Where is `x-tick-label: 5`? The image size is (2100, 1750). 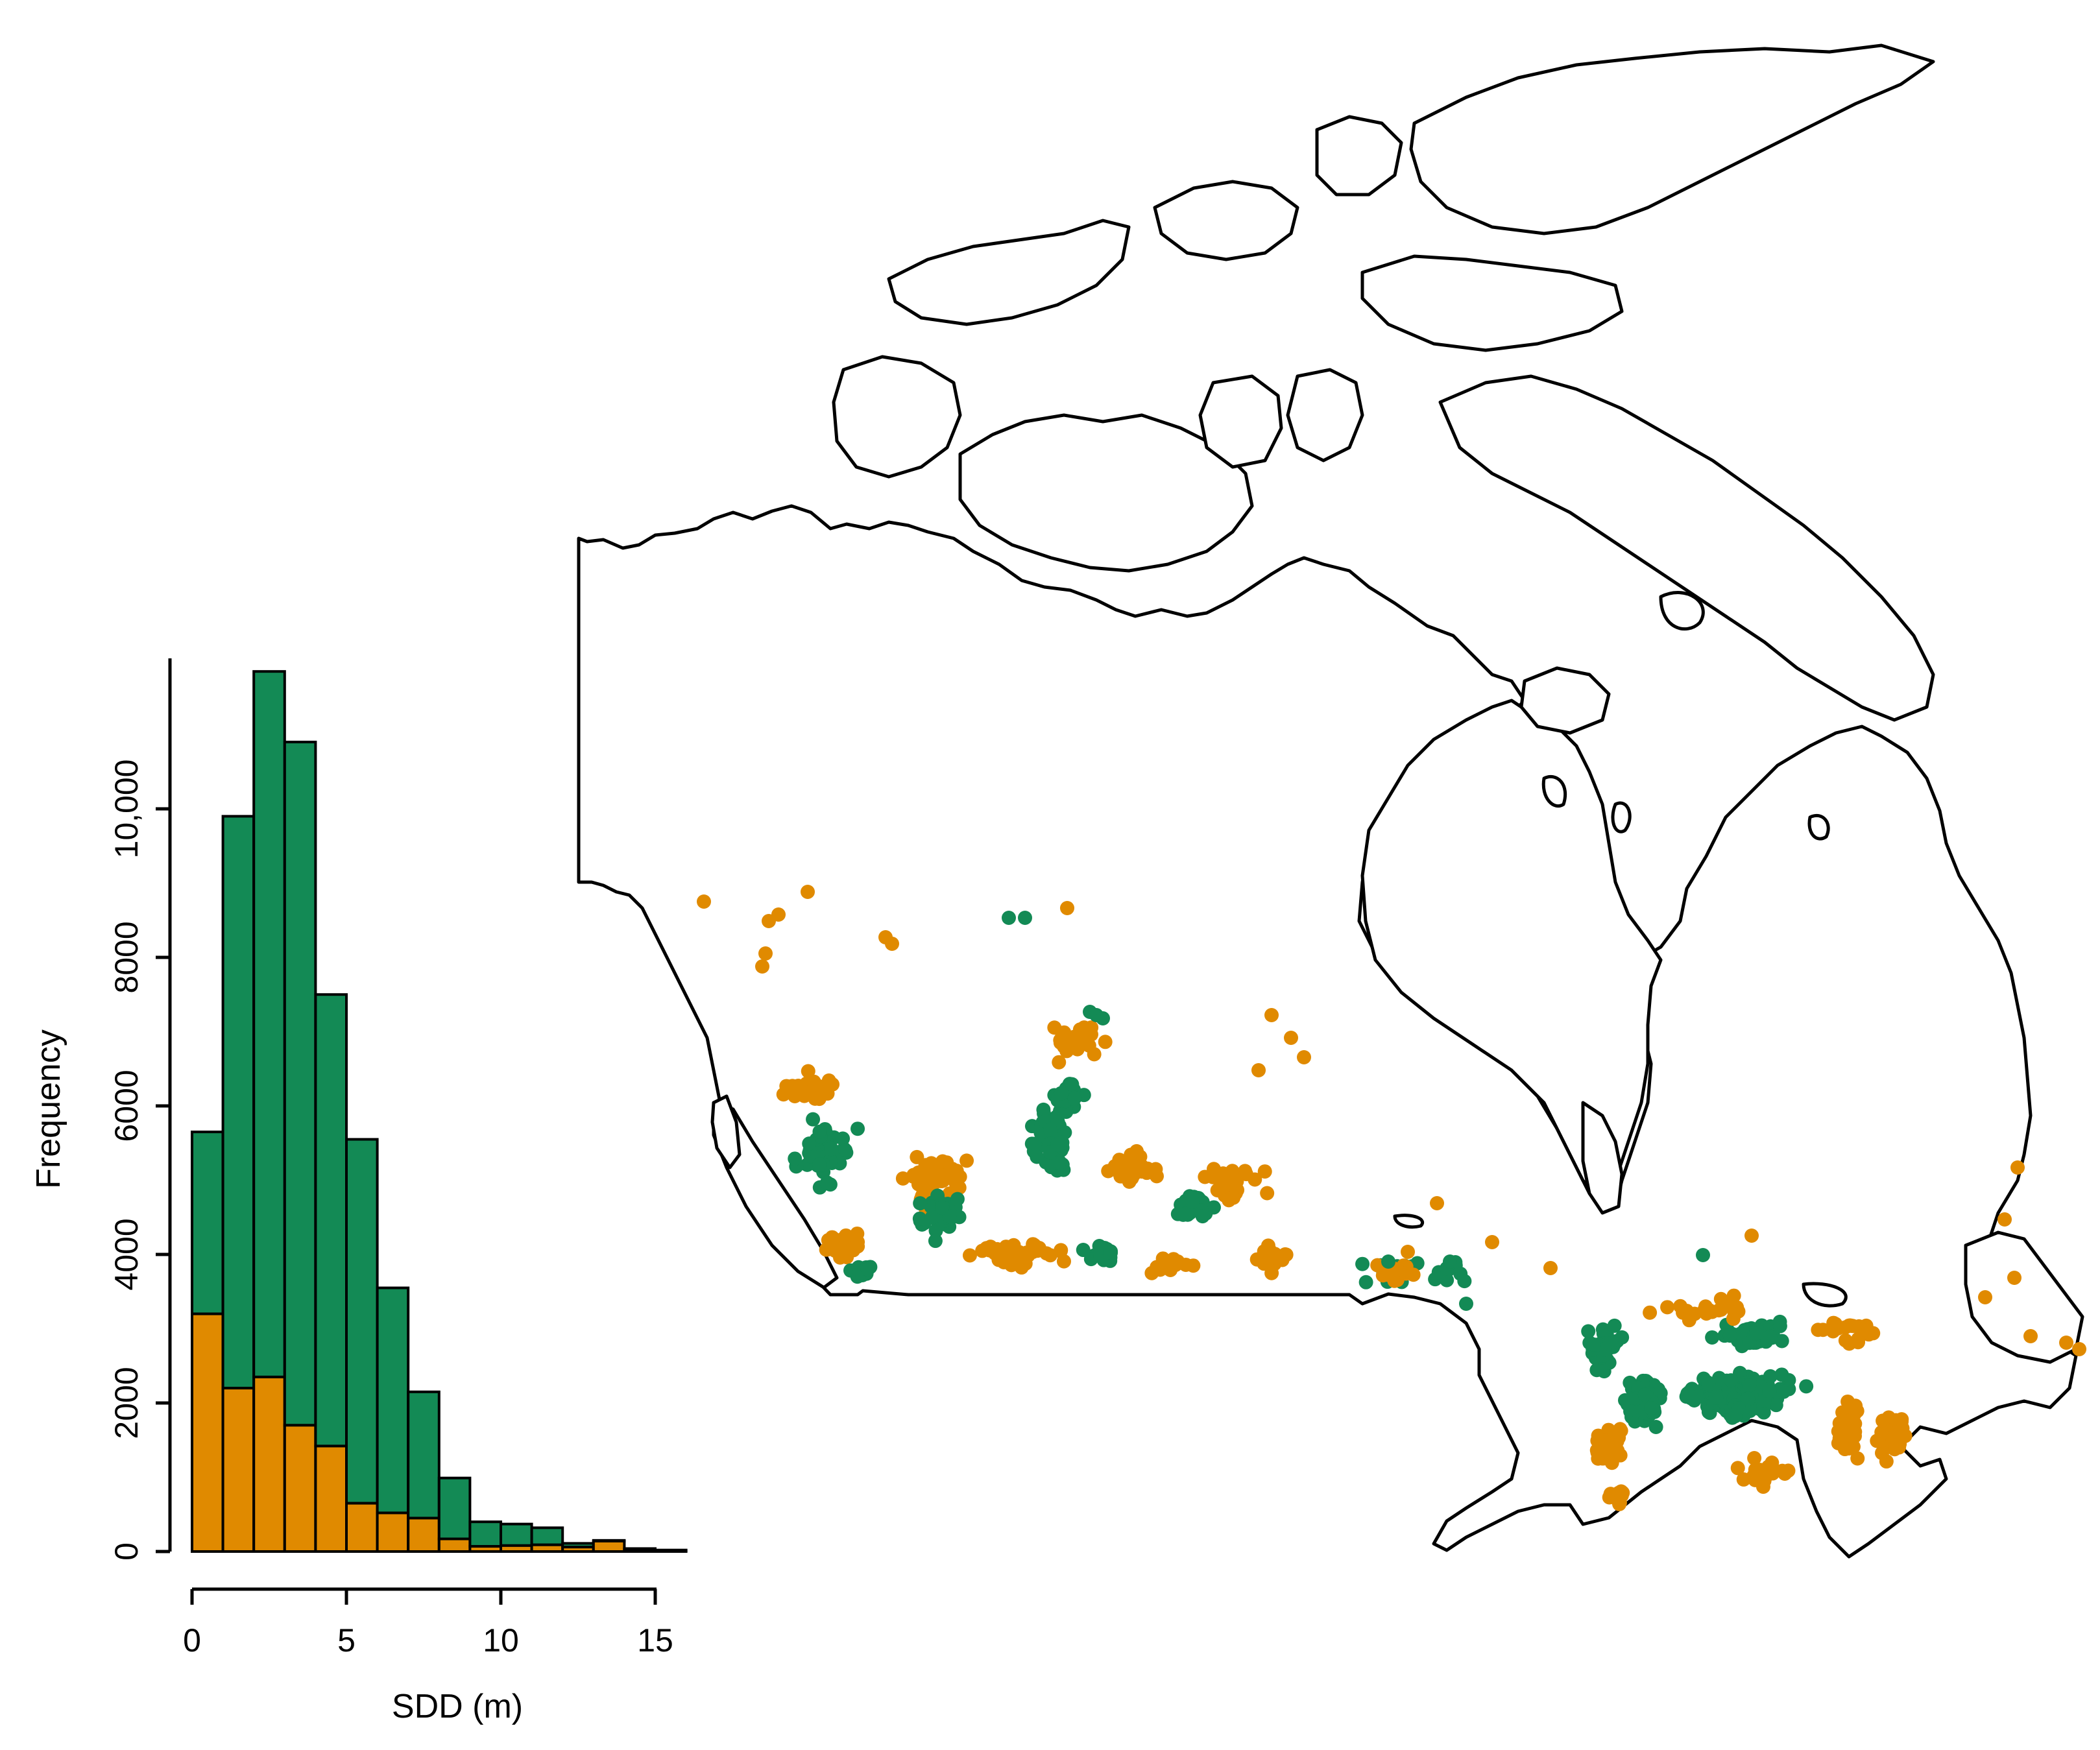
x-tick-label: 5 is located at coordinates (346, 1641).